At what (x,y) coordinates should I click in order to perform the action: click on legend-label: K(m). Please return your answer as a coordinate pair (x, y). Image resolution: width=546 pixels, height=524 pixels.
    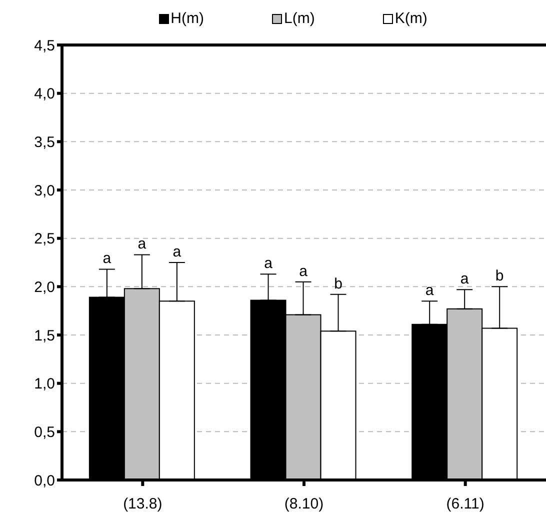
    Looking at the image, I should click on (411, 18).